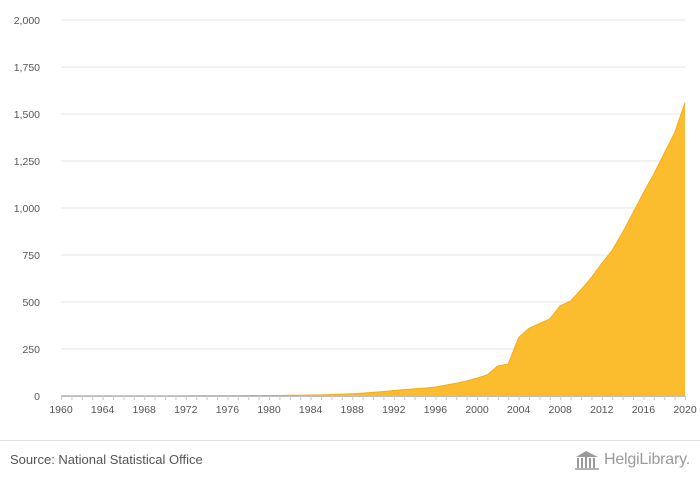 The height and width of the screenshot is (484, 700). What do you see at coordinates (37, 397) in the screenshot?
I see `y-tick-label: 0` at bounding box center [37, 397].